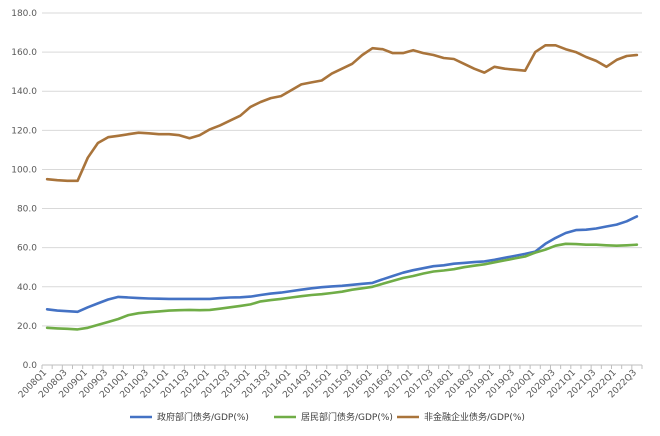 This screenshot has width=660, height=436. I want to click on legend-label: 居民部门债务/GDP(%), so click(347, 417).